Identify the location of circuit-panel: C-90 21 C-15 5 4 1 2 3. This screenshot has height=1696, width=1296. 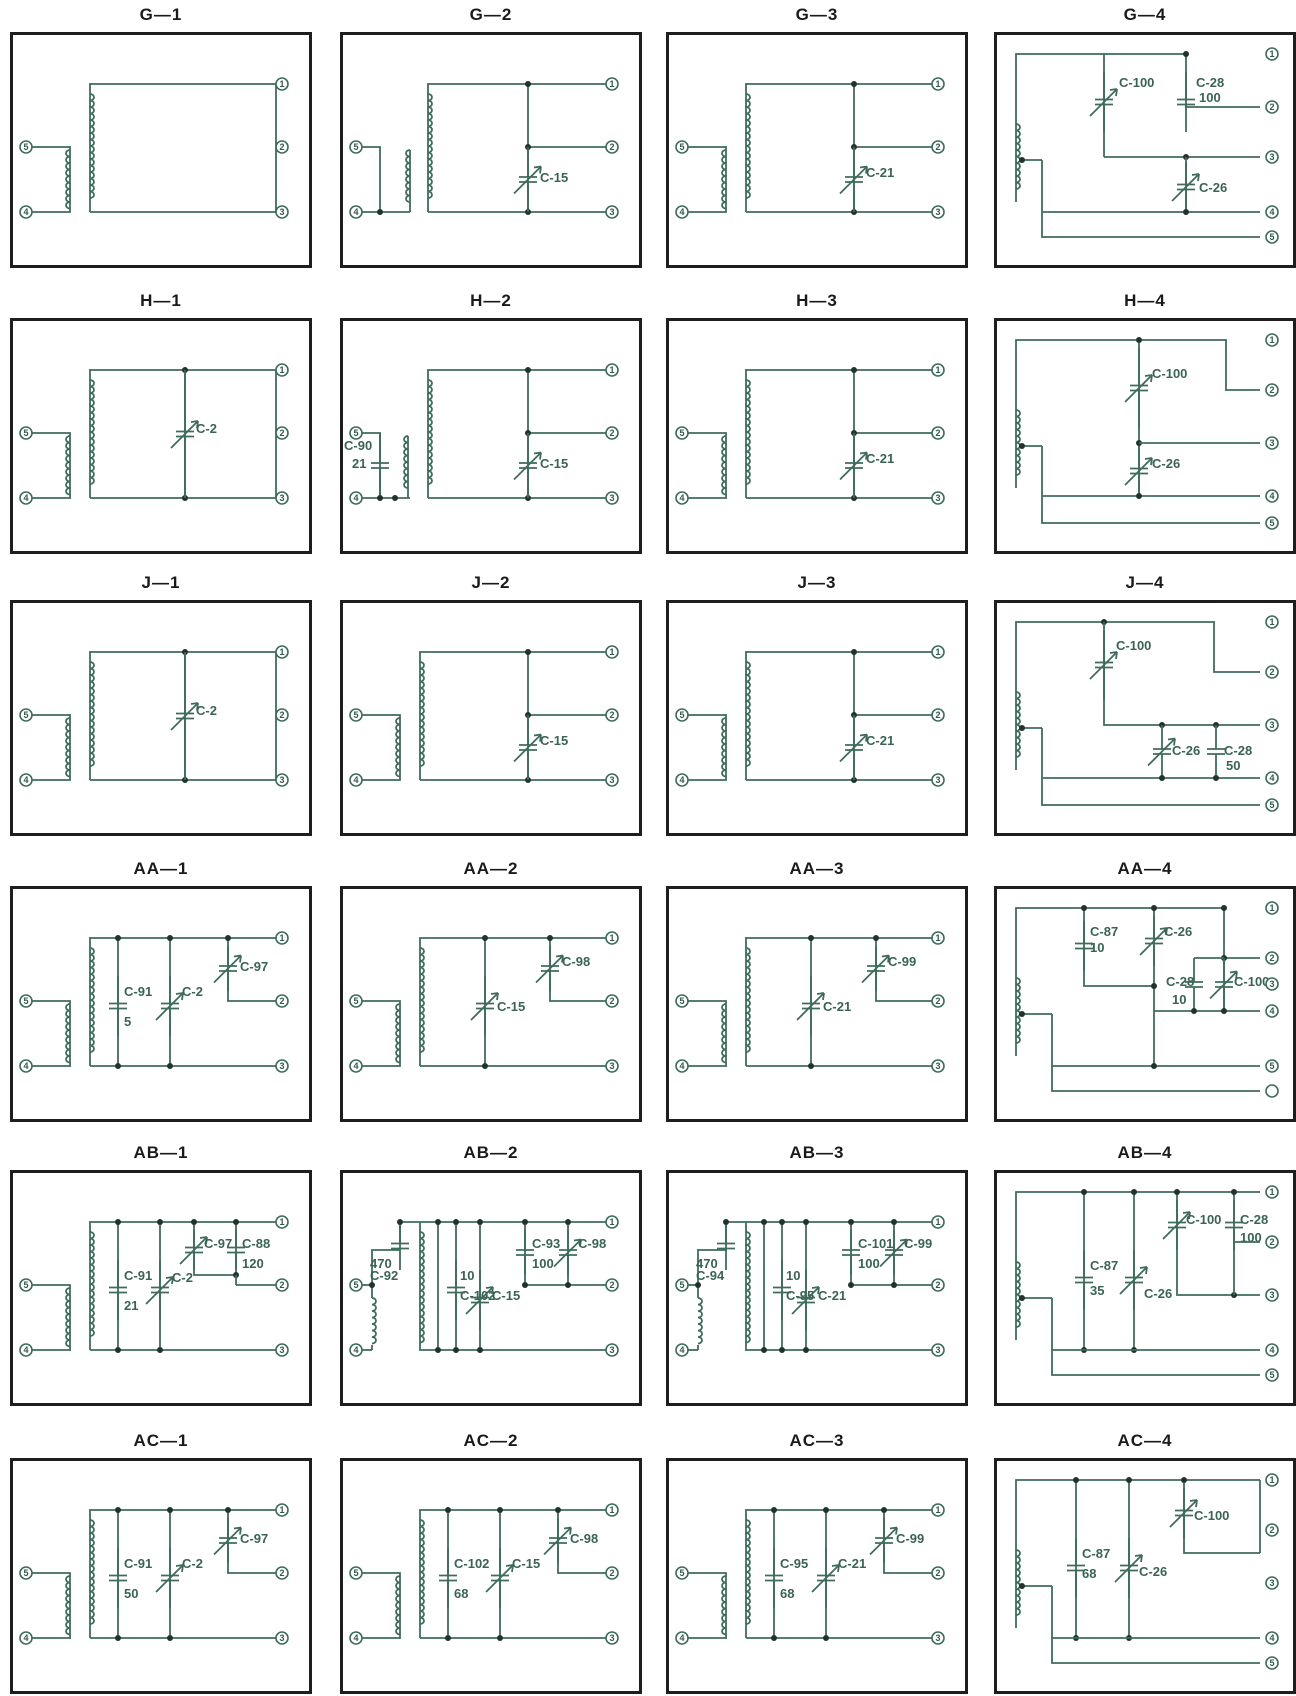
(491, 436).